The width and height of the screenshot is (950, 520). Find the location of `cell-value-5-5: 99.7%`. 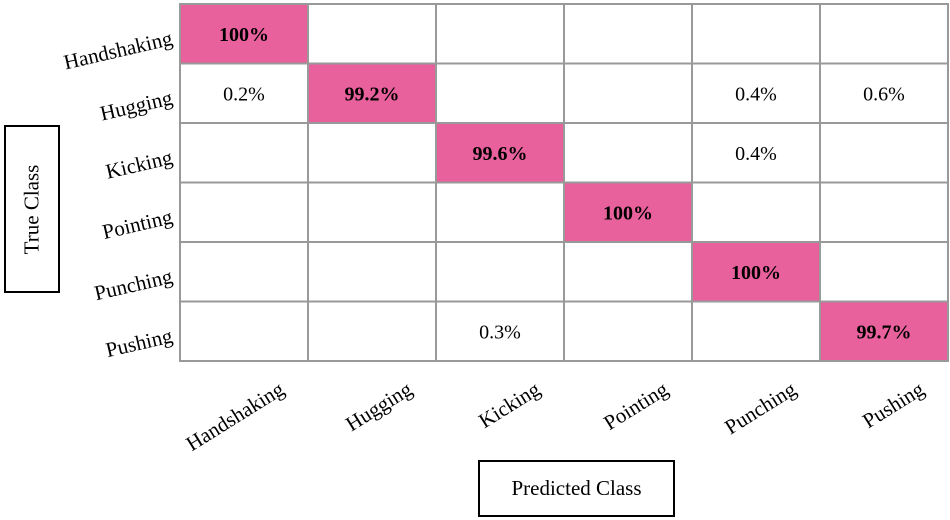

cell-value-5-5: 99.7% is located at coordinates (884, 332).